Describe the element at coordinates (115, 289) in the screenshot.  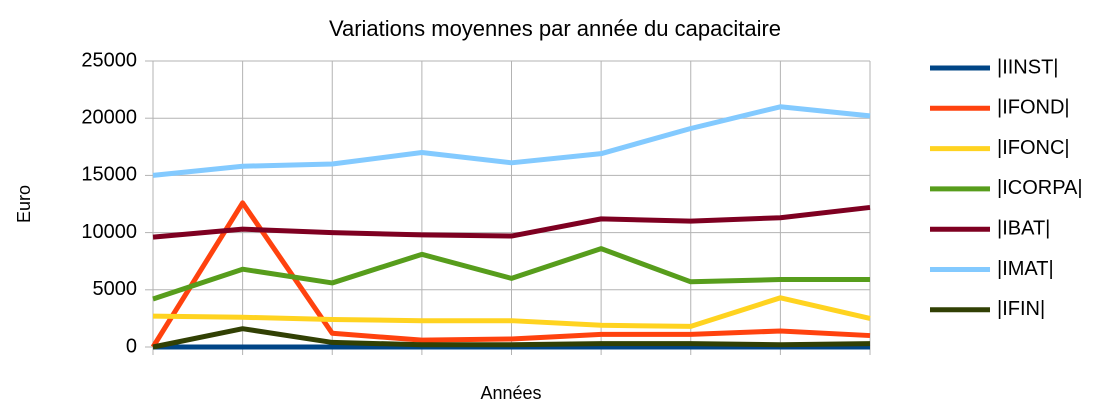
I see `y-tick-label: 5000` at that location.